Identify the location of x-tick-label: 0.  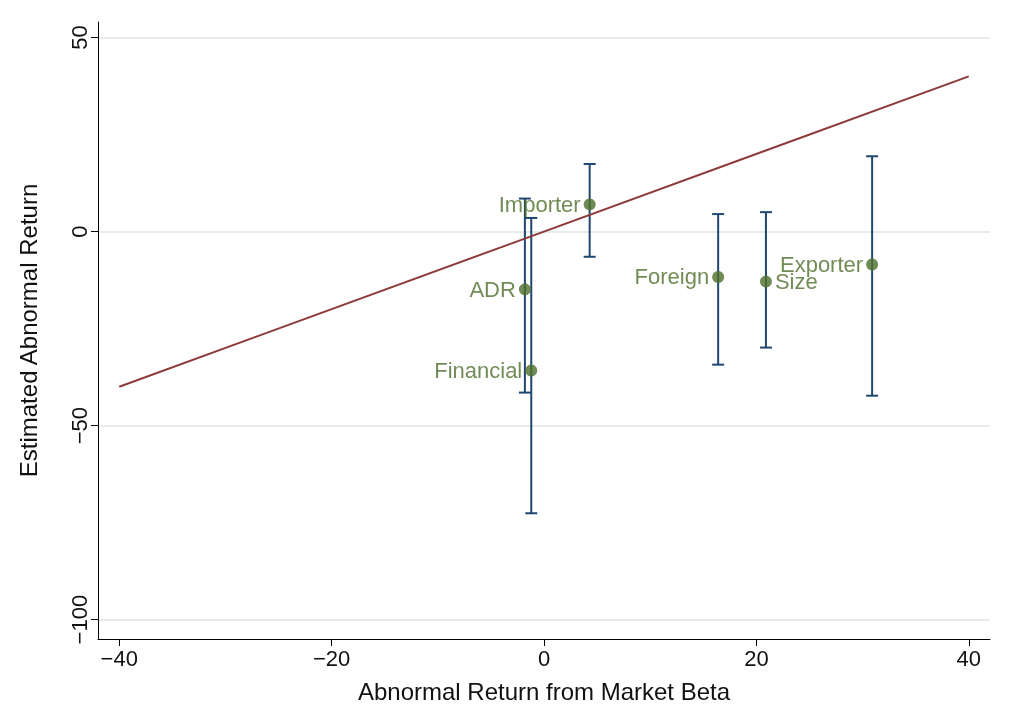
(544, 658).